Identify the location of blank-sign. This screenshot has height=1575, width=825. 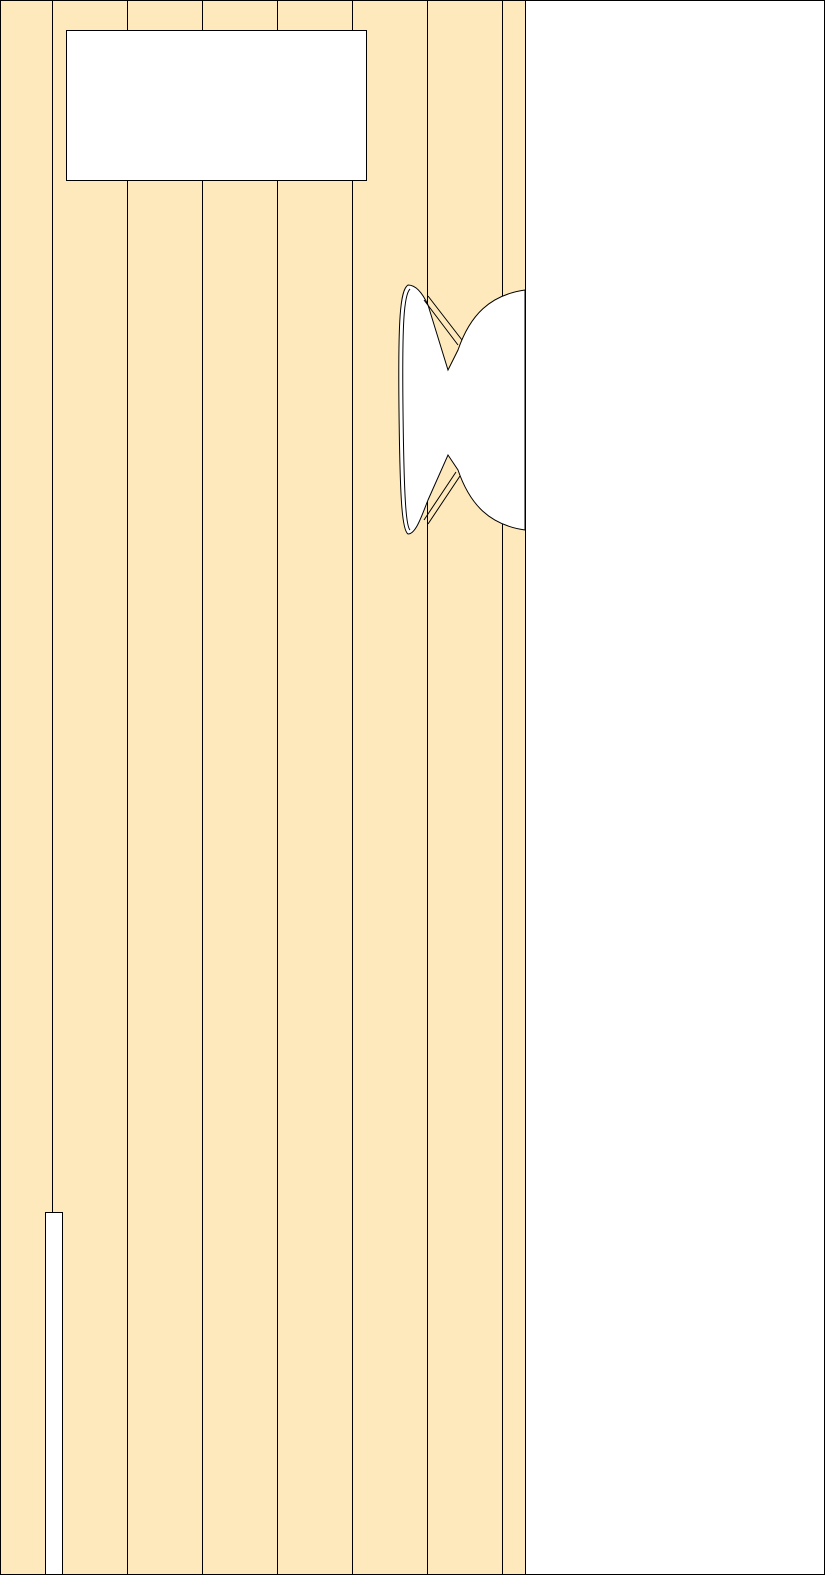
(216, 105).